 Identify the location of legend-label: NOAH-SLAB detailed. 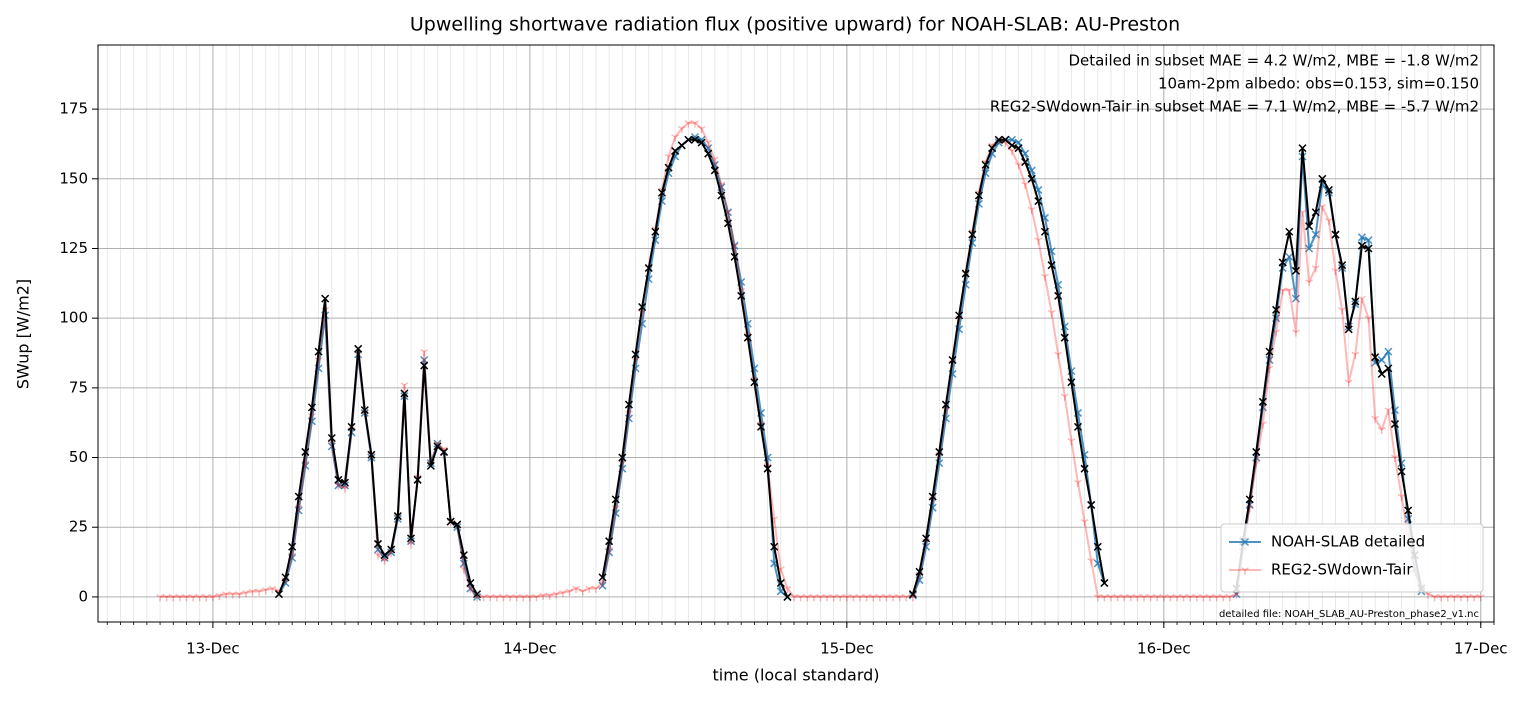
(1348, 542).